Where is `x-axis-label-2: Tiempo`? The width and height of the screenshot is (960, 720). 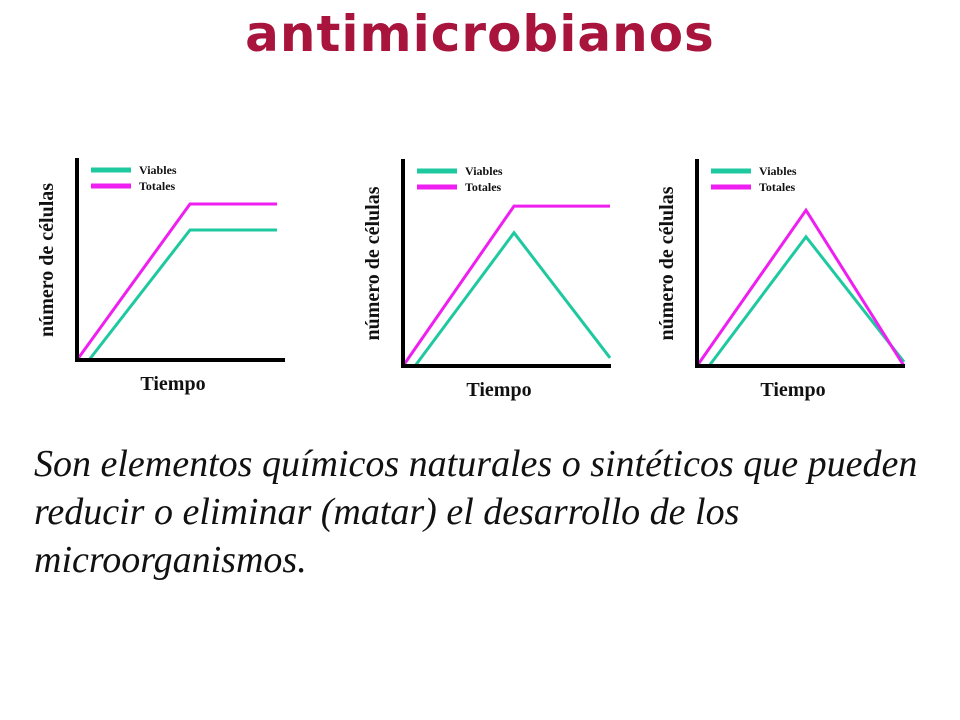 x-axis-label-2: Tiempo is located at coordinates (498, 390).